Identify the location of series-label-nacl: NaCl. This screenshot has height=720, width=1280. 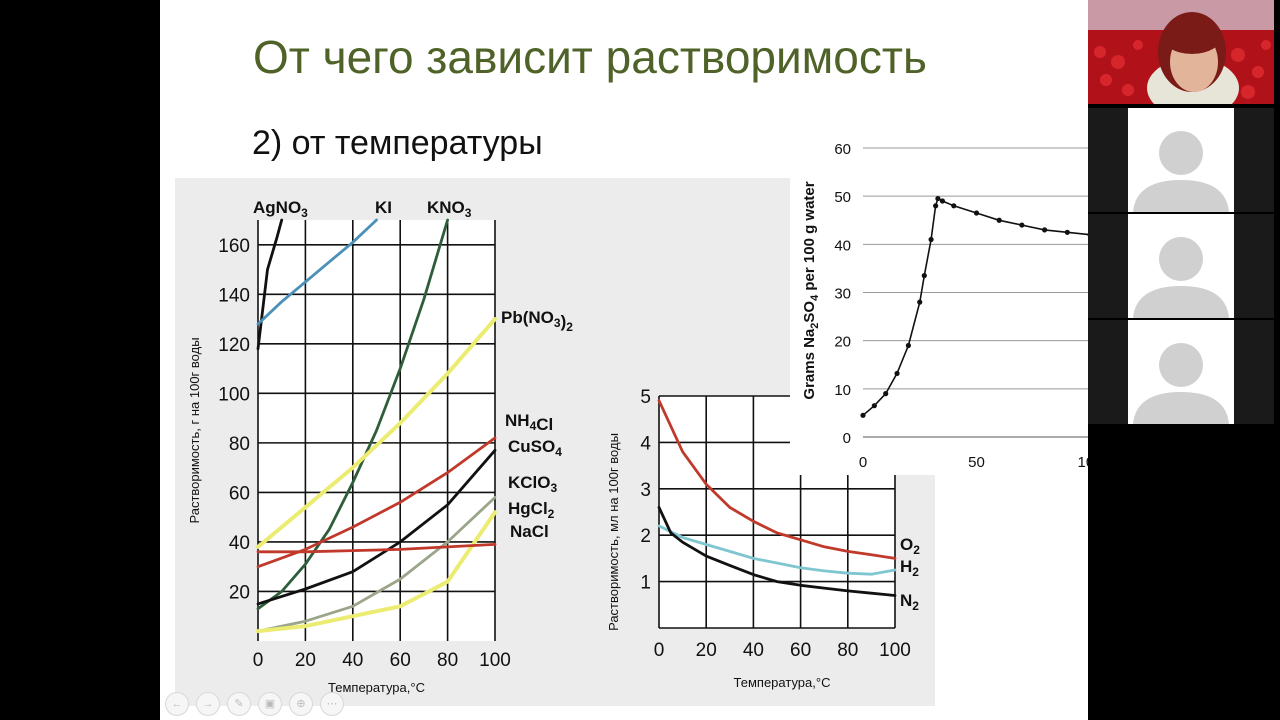
(529, 531).